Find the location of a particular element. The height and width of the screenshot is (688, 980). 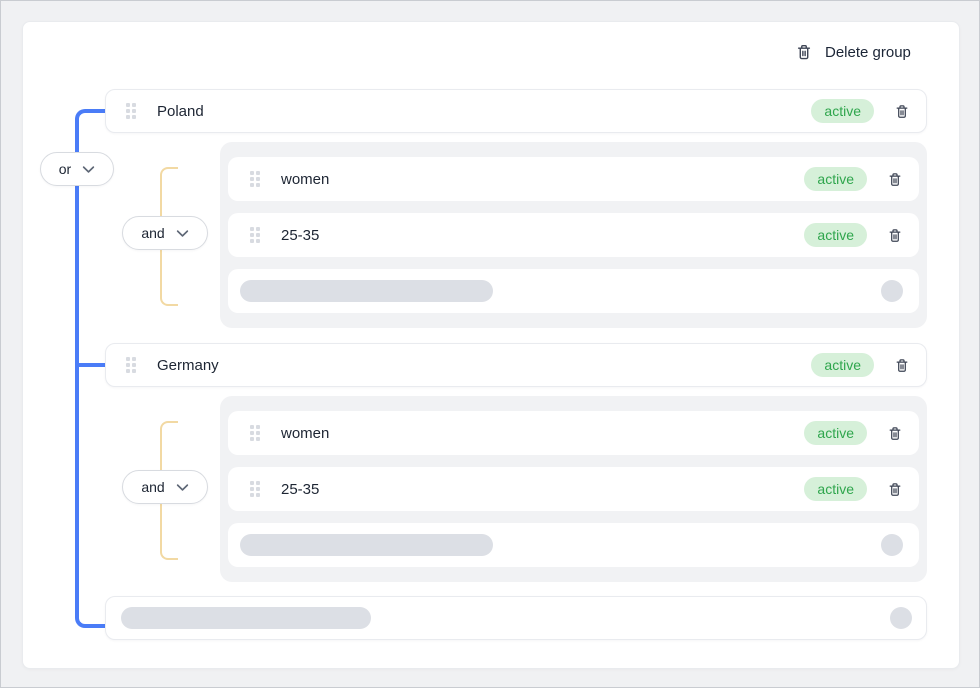

root-operator-select: or is located at coordinates (77, 169).